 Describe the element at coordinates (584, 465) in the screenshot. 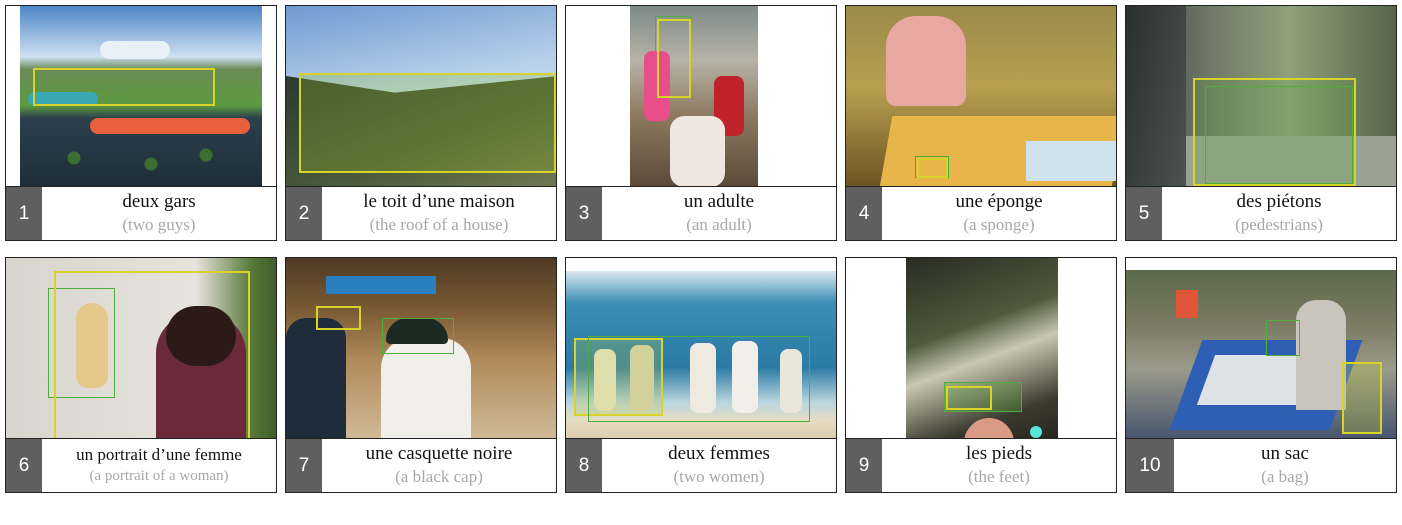

I see `number-tab: 8` at that location.